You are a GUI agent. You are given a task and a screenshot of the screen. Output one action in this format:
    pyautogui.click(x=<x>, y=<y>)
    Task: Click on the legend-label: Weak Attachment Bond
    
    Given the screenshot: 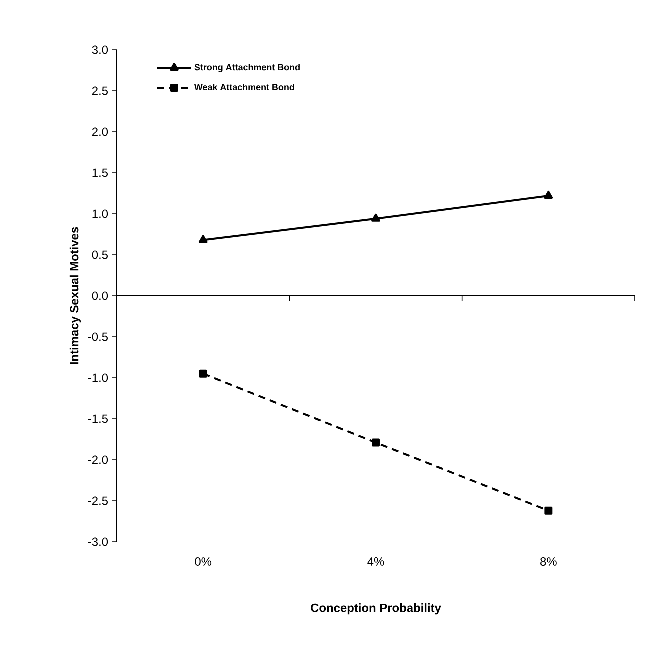 What is the action you would take?
    pyautogui.click(x=244, y=87)
    